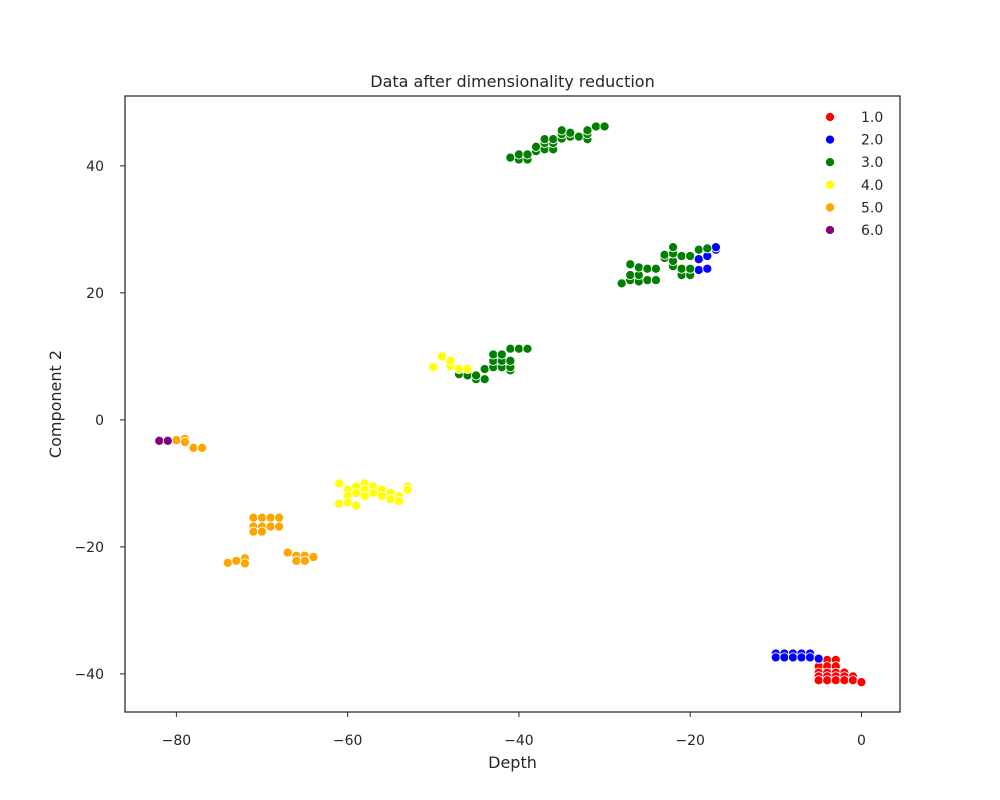  I want to click on legend-label: 2.0, so click(872, 141).